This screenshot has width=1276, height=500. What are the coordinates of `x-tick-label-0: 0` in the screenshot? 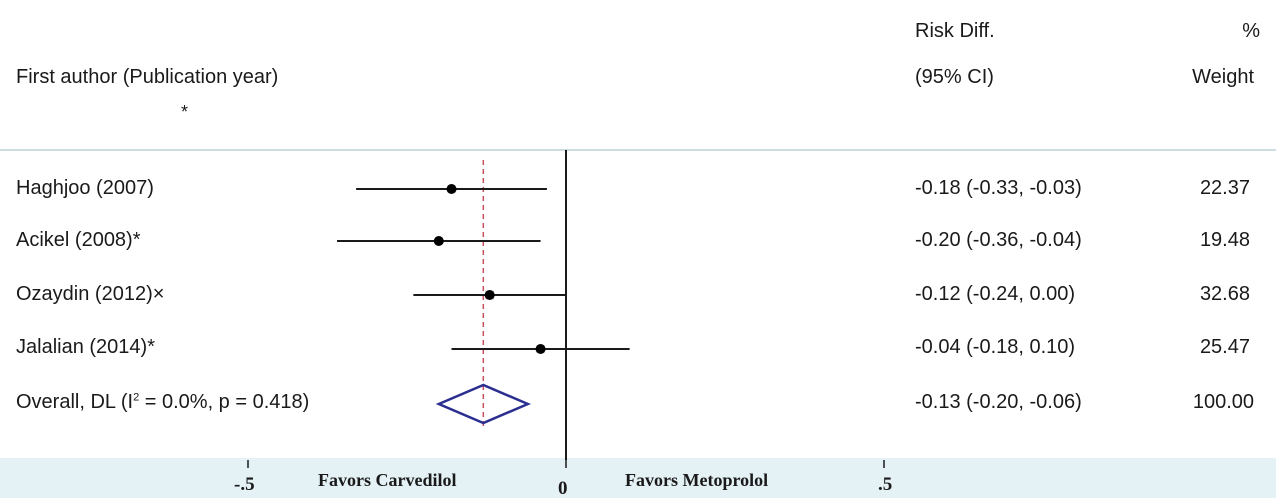 It's located at (563, 488).